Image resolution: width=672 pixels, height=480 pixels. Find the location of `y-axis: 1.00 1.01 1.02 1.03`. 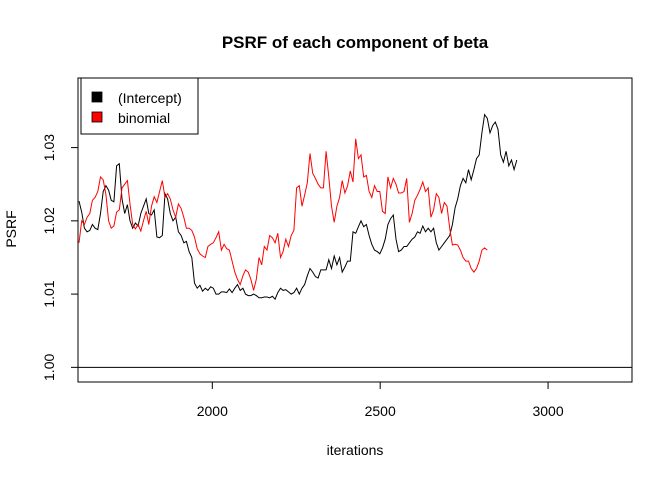

y-axis: 1.00 1.01 1.02 1.03 is located at coordinates (60, 257).